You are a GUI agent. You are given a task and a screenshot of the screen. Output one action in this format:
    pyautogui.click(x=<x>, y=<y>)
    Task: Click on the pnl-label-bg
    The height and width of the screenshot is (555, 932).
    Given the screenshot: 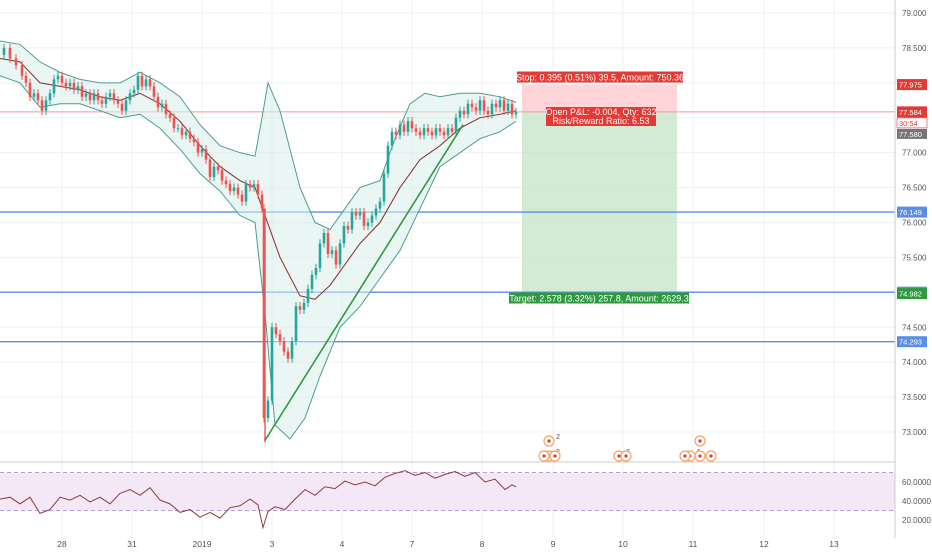 What is the action you would take?
    pyautogui.click(x=601, y=116)
    